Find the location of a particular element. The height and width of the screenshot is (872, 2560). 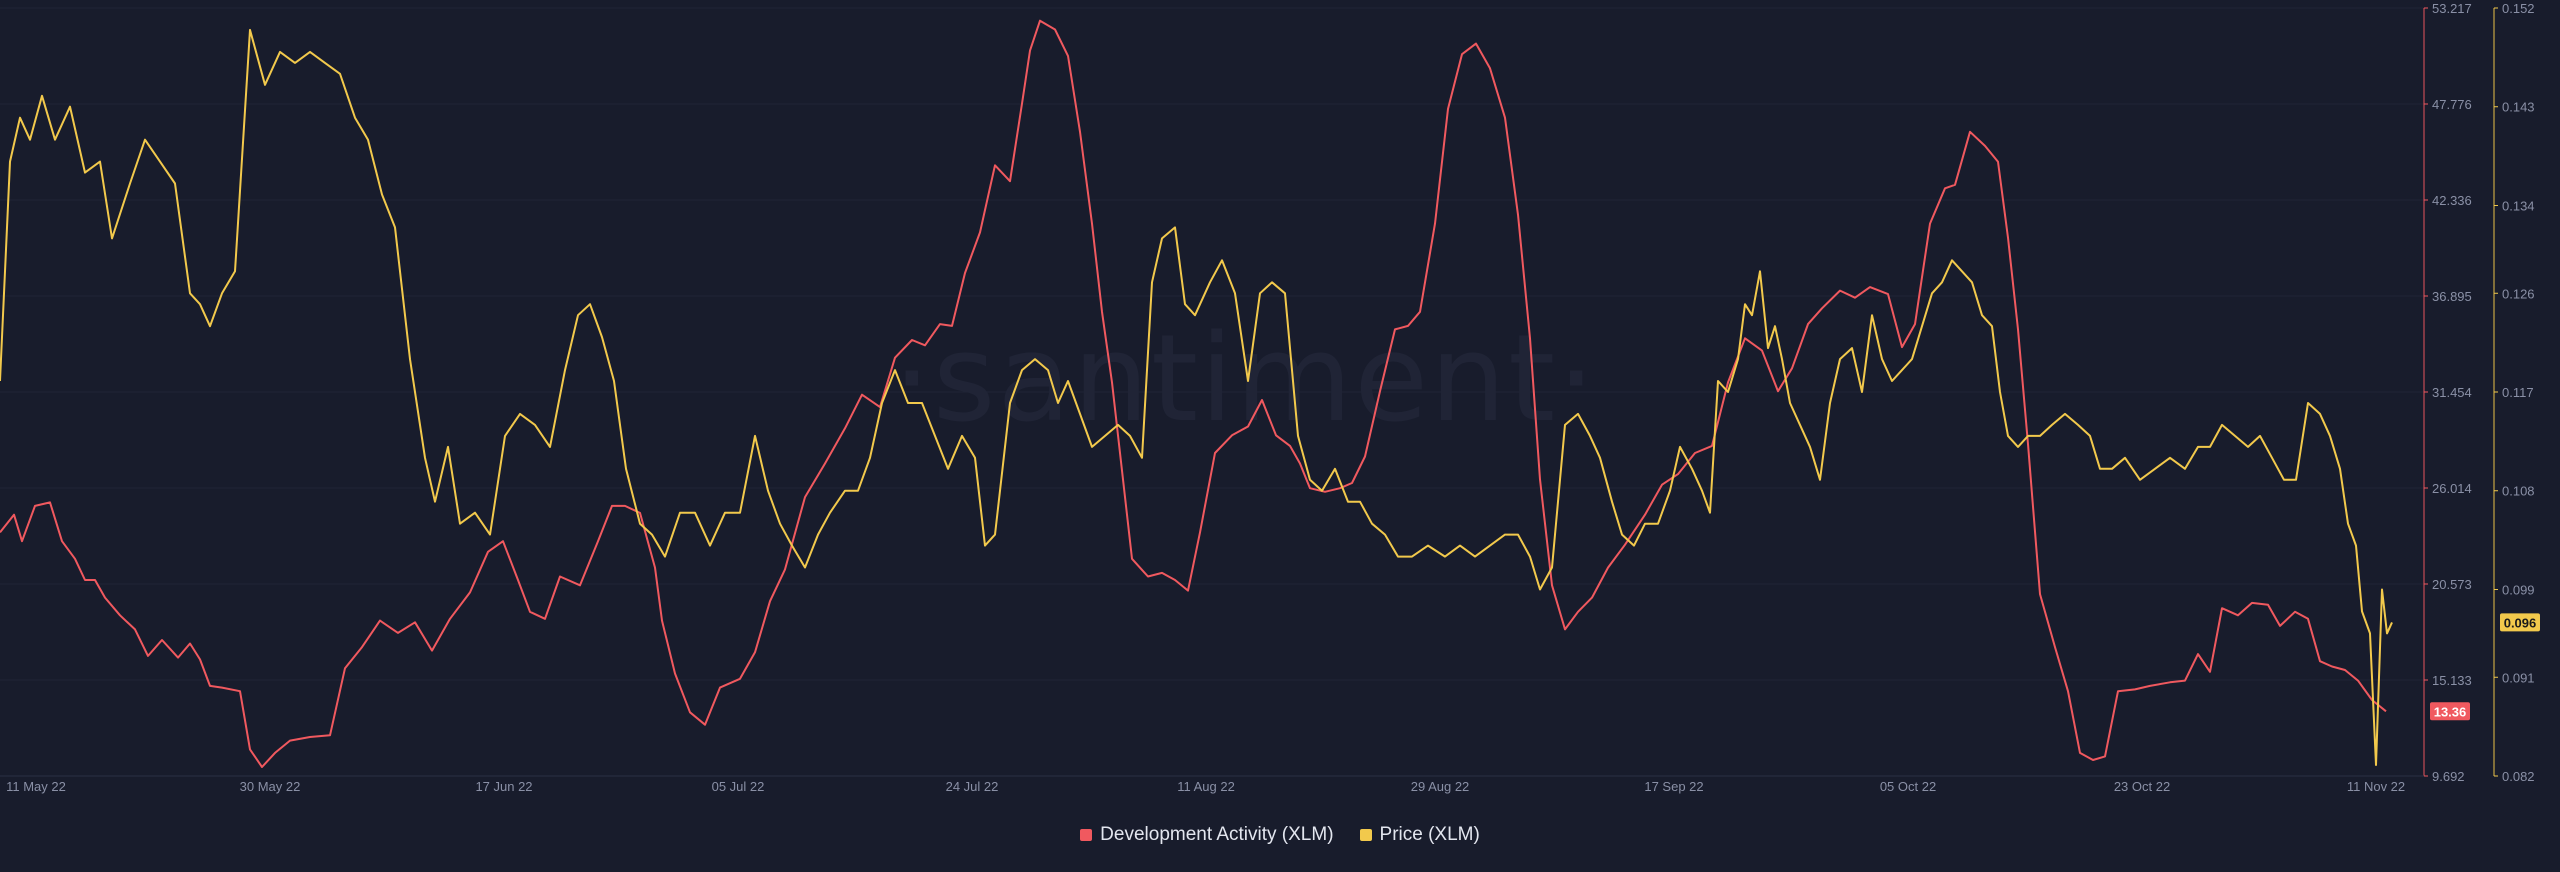

legend-swatch-development-activity is located at coordinates (1086, 835).